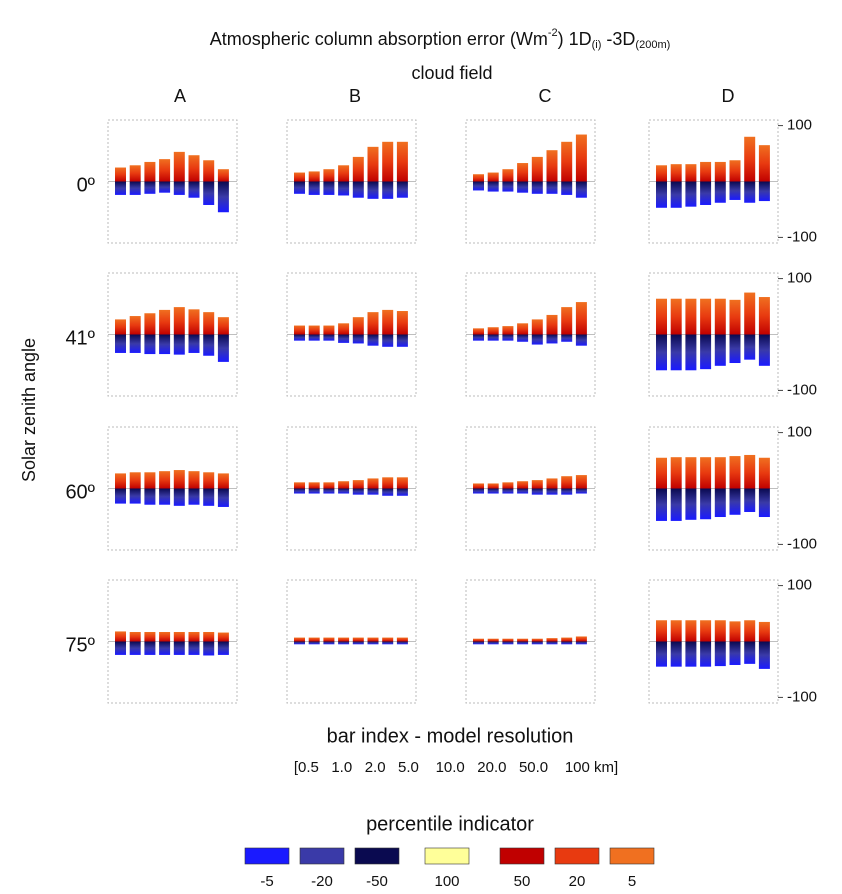 Image resolution: width=842 pixels, height=894 pixels. I want to click on column-title: cloud field, so click(451, 73).